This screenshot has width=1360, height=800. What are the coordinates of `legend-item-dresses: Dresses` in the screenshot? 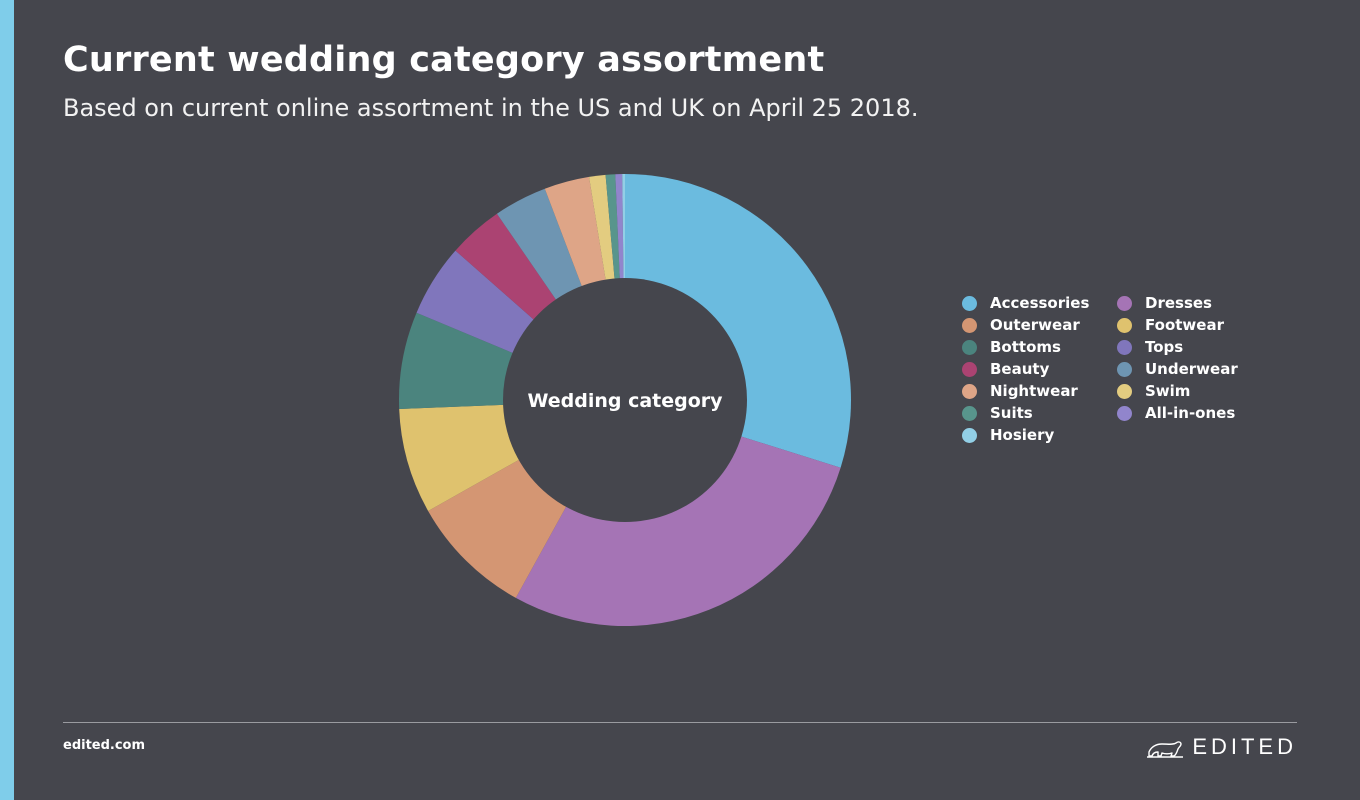 It's located at (1164, 303).